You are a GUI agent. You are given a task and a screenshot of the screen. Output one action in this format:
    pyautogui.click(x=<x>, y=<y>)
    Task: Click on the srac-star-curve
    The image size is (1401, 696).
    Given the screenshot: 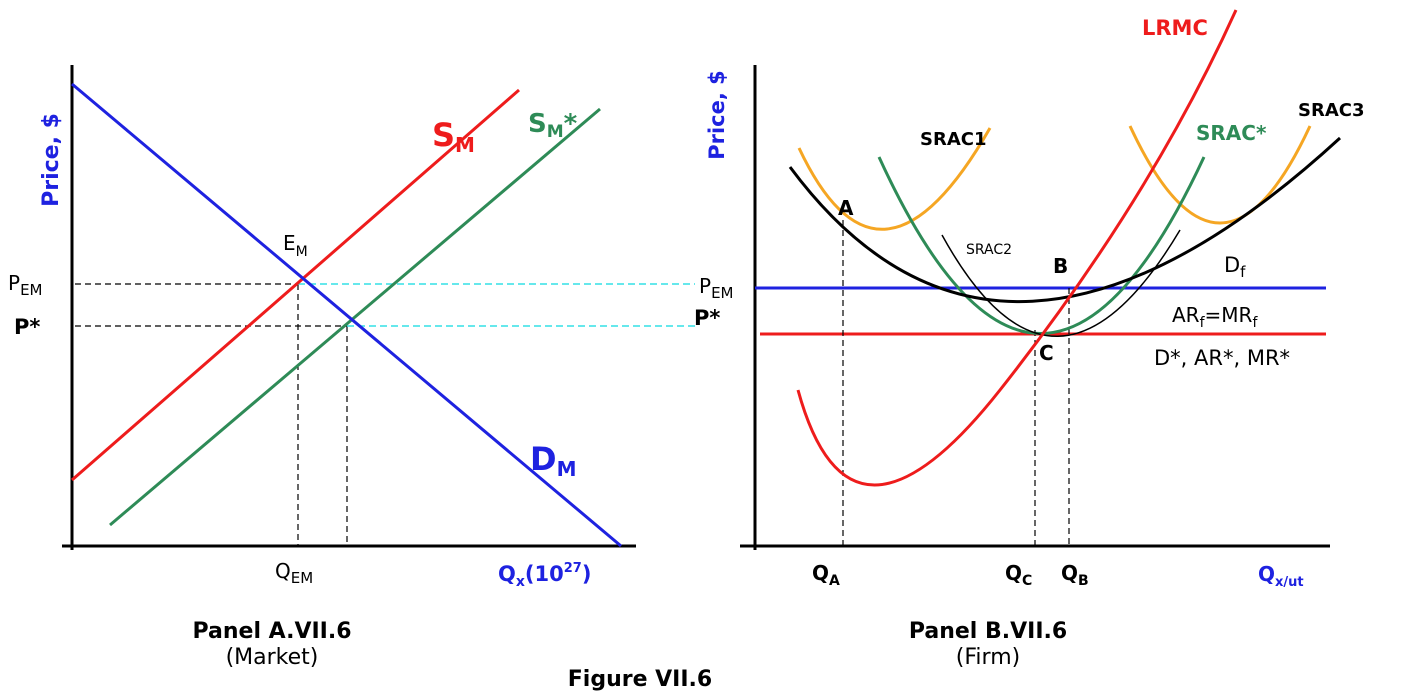 What is the action you would take?
    pyautogui.click(x=1041, y=245)
    